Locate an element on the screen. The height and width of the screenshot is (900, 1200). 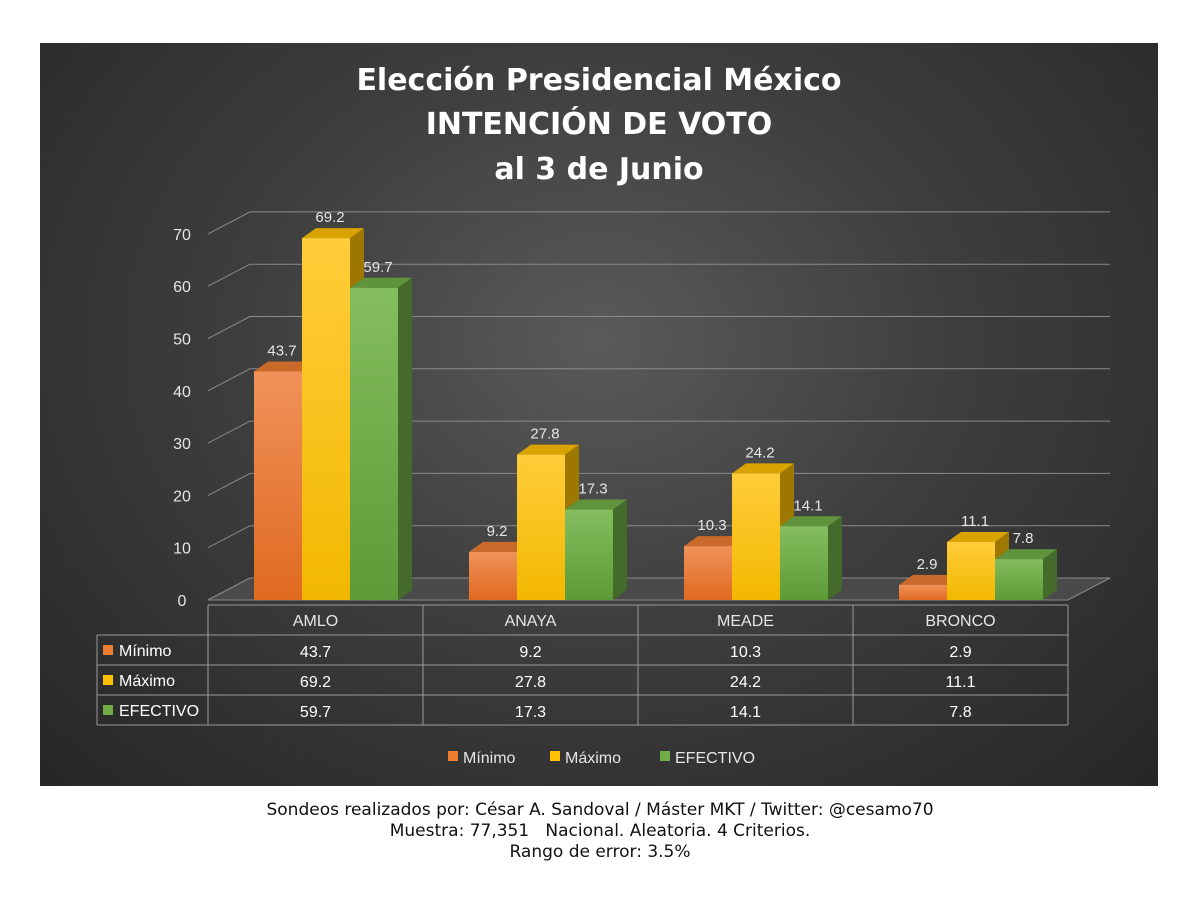
category-label: BRONCO is located at coordinates (960, 621).